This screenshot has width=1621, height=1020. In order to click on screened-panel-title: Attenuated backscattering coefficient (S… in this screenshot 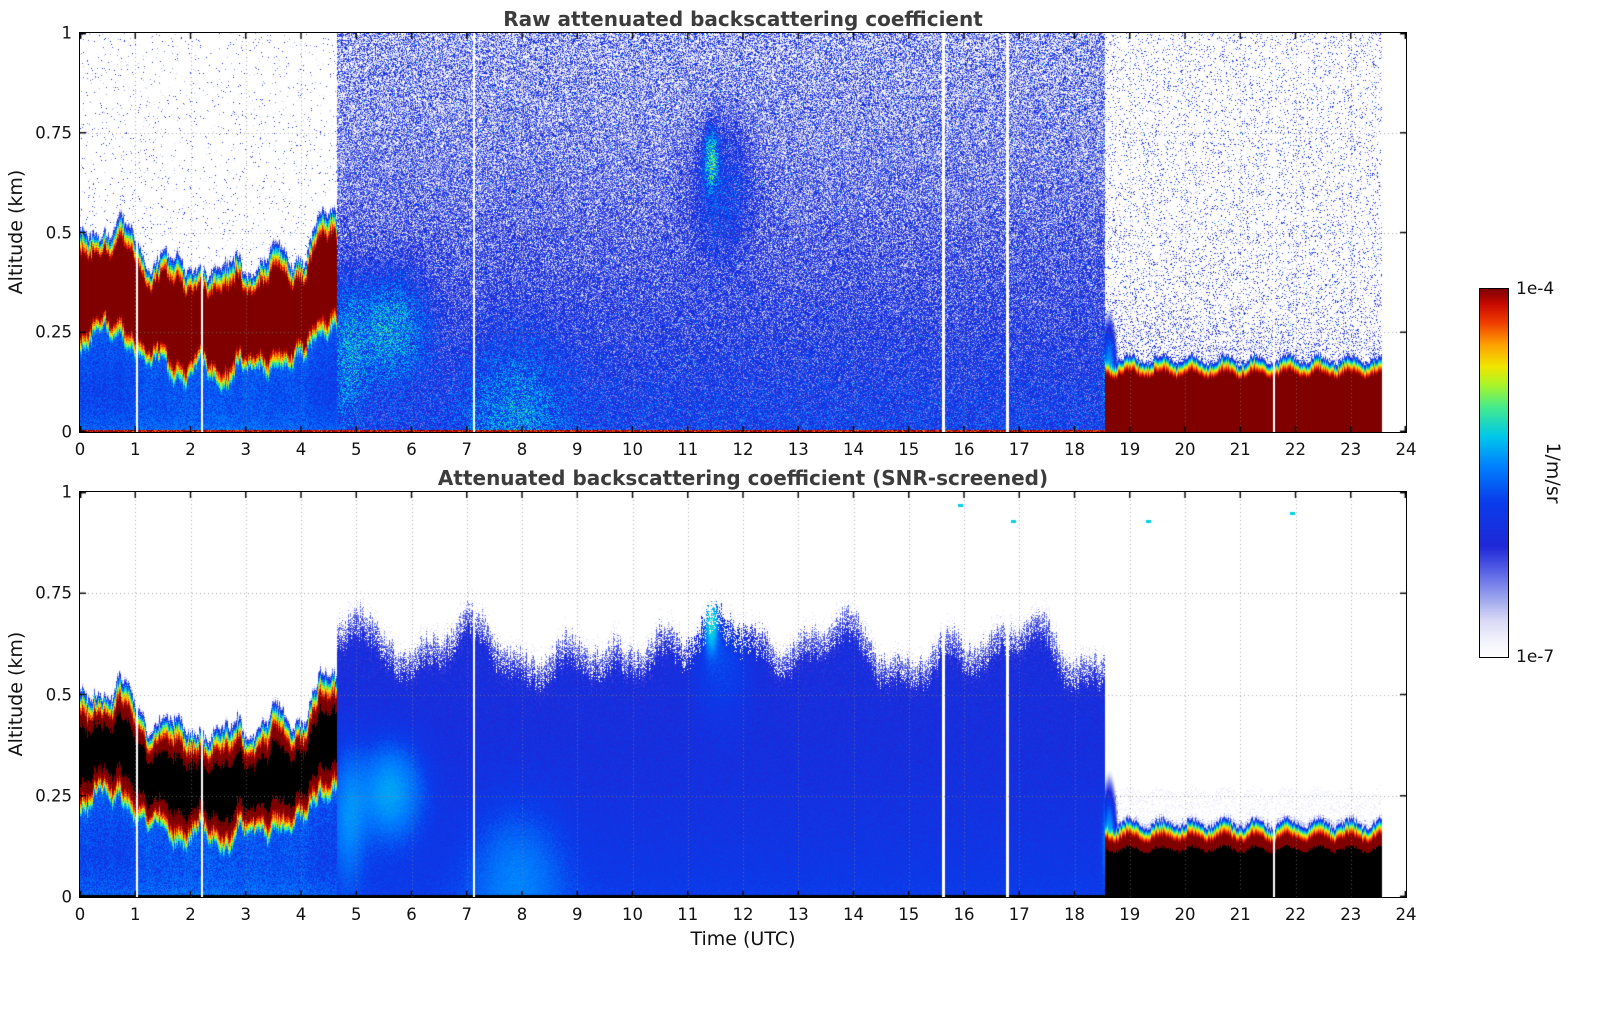, I will do `click(743, 478)`.